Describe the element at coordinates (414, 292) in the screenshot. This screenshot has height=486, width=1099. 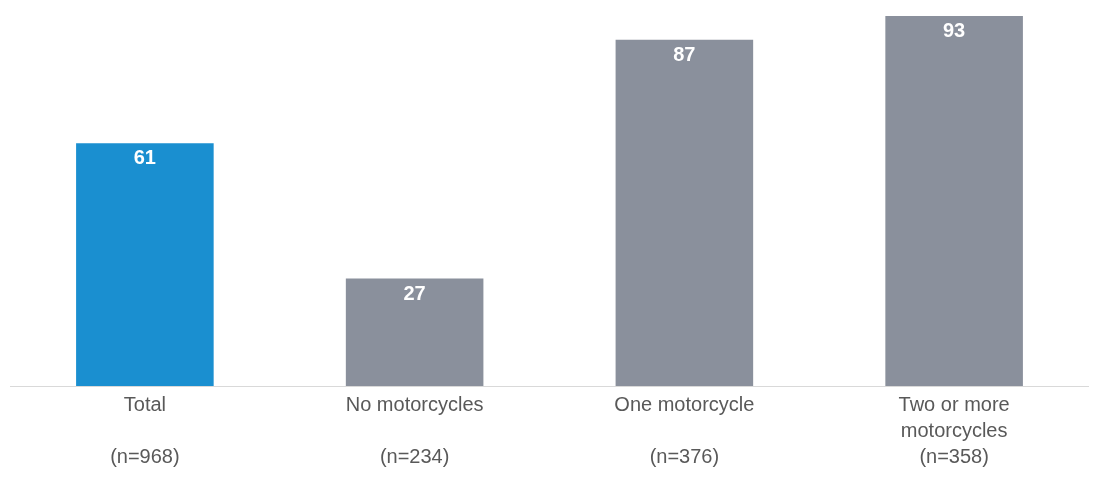
I see `data-label: 27` at that location.